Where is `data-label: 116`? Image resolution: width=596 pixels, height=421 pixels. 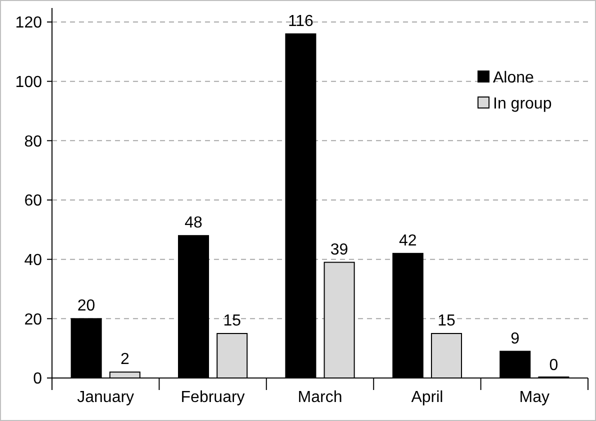 data-label: 116 is located at coordinates (301, 21).